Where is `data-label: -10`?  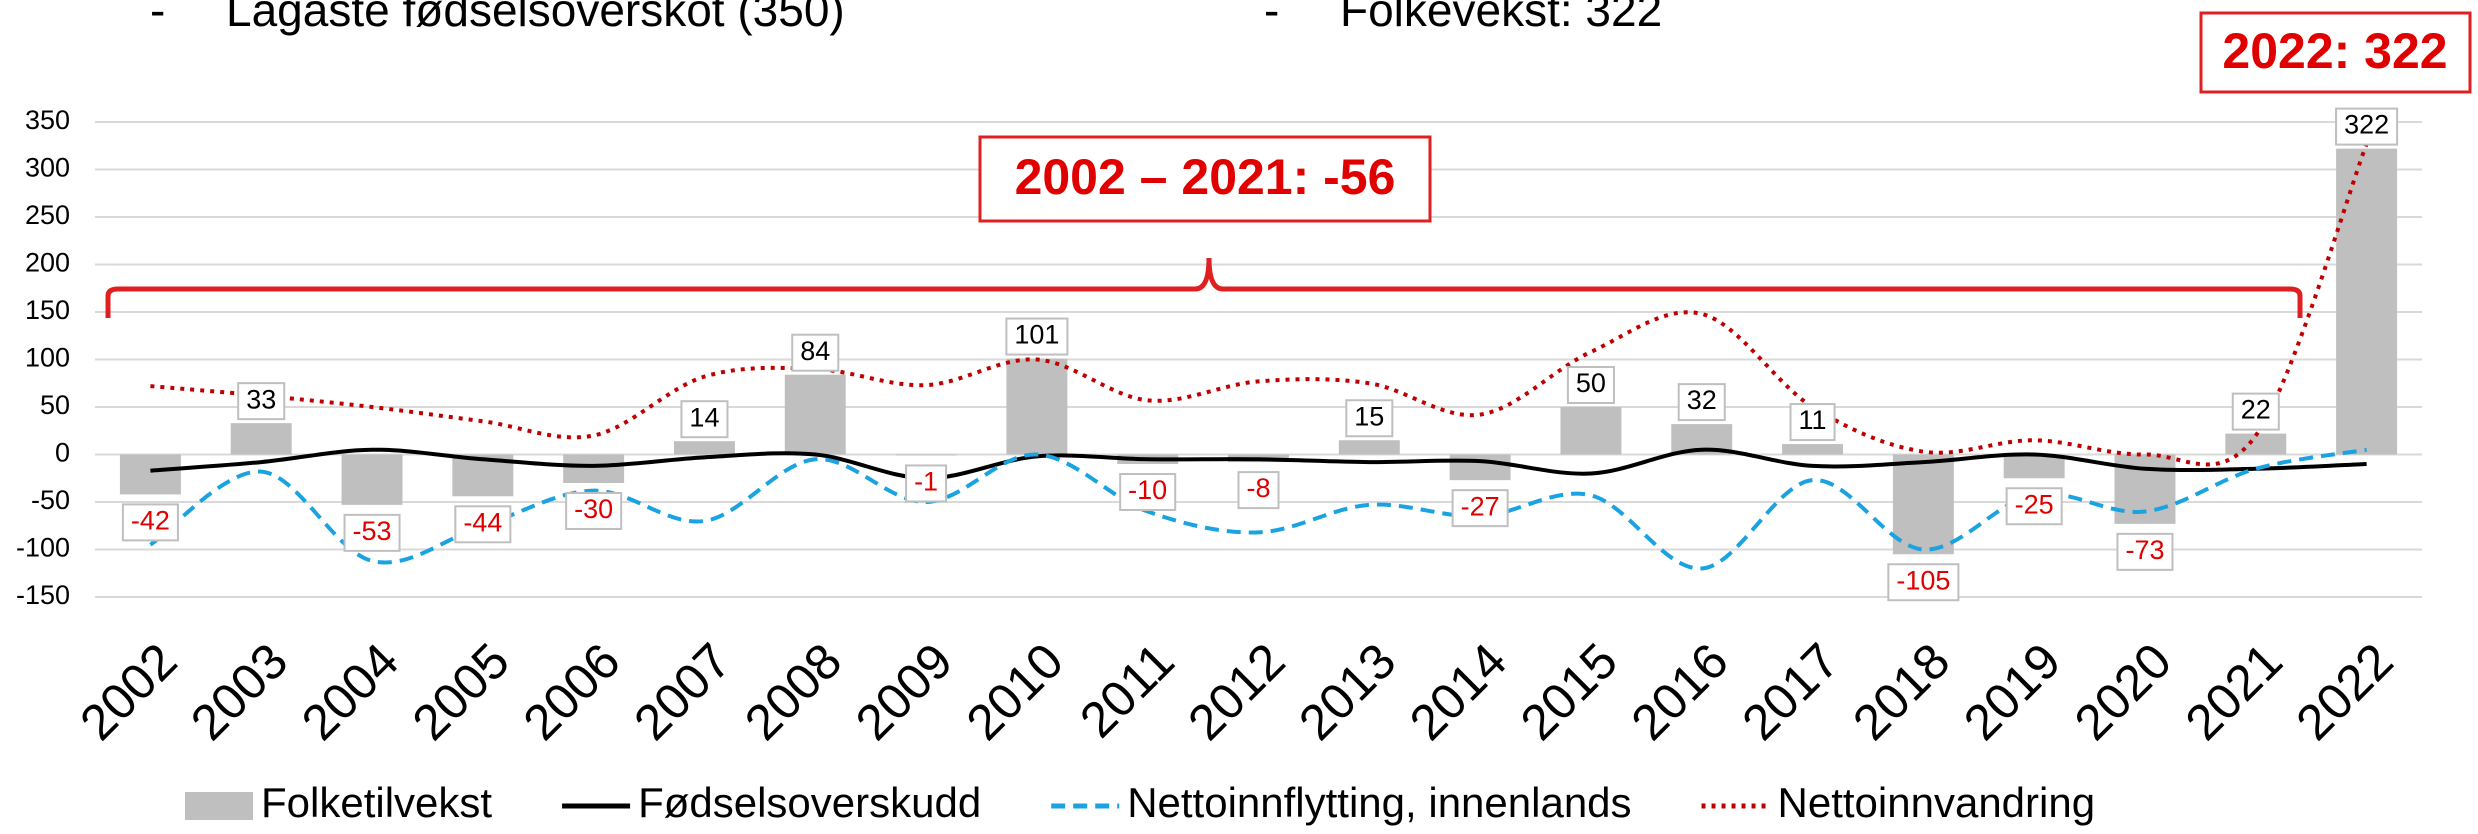
data-label: -10 is located at coordinates (1148, 492).